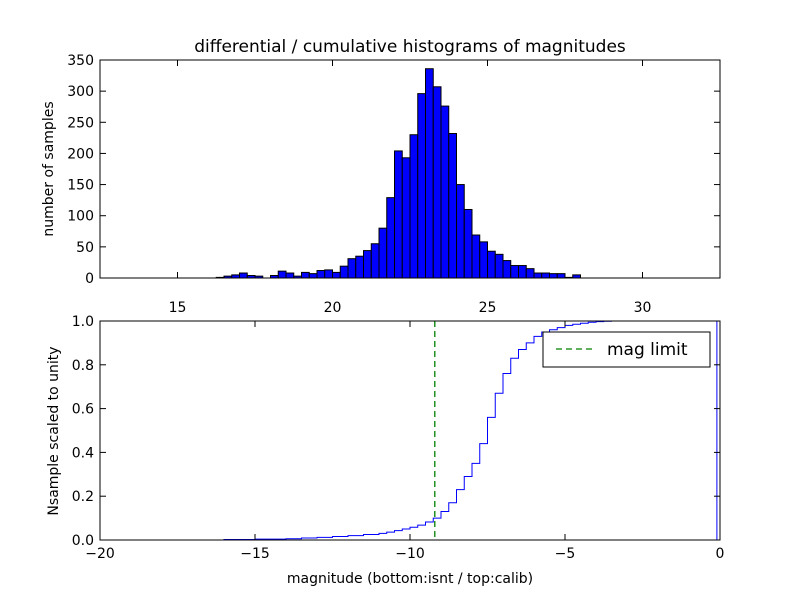 This screenshot has height=600, width=800. What do you see at coordinates (643, 308) in the screenshot?
I see `x-tick-label: 30` at bounding box center [643, 308].